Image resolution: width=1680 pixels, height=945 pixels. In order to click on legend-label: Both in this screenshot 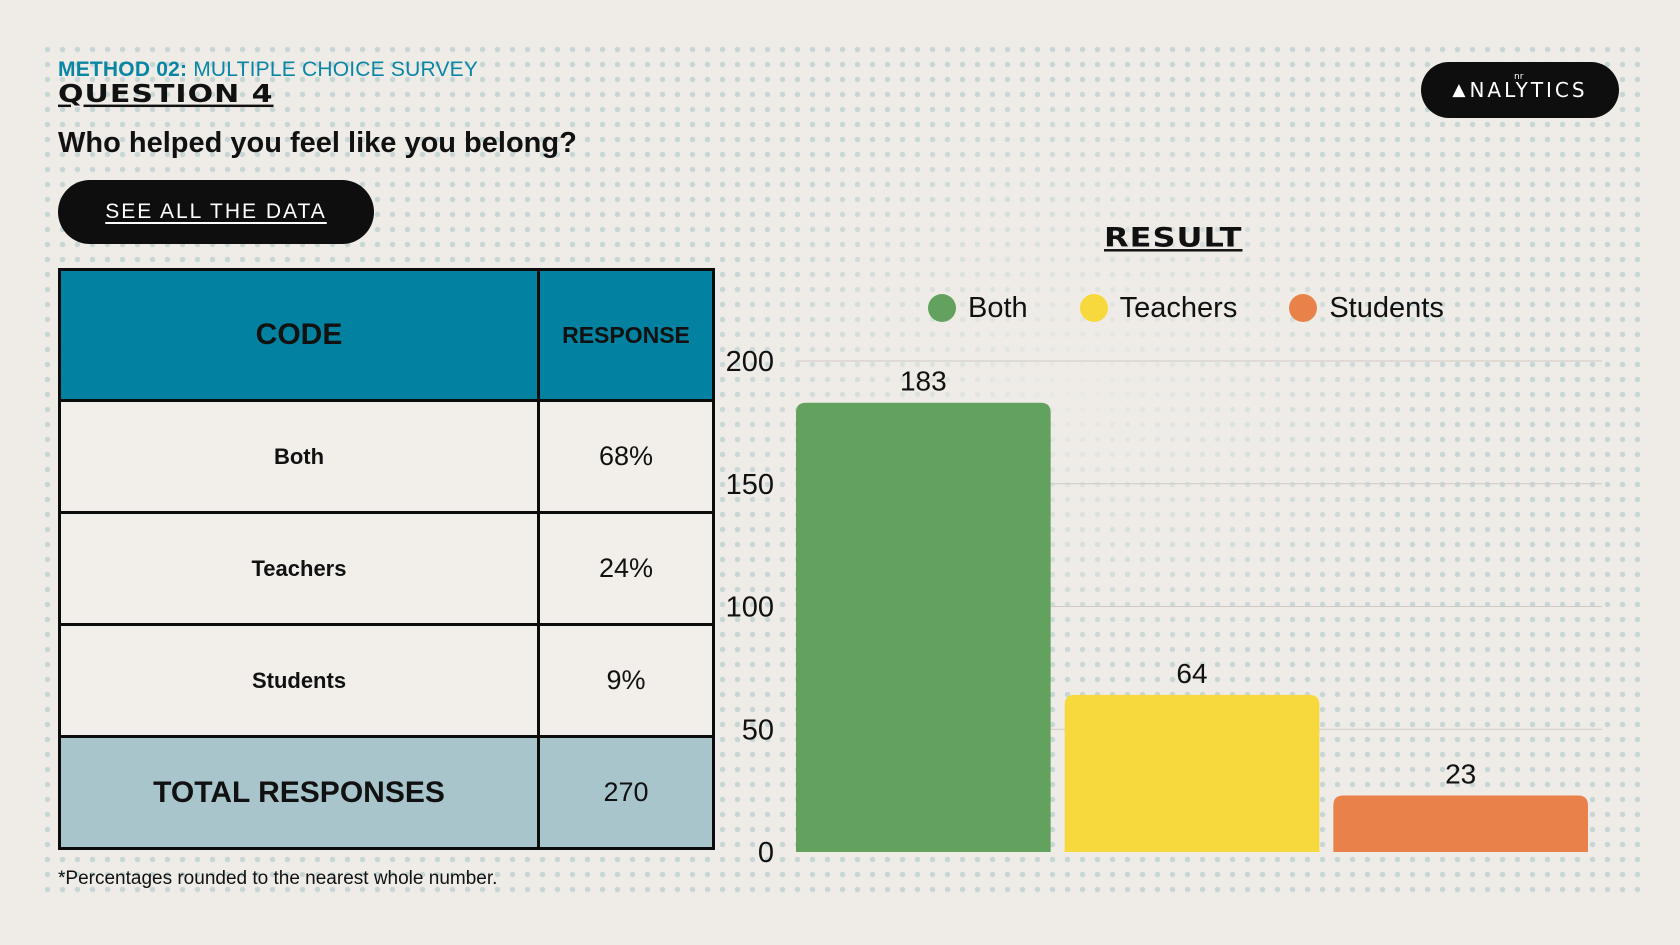, I will do `click(998, 307)`.